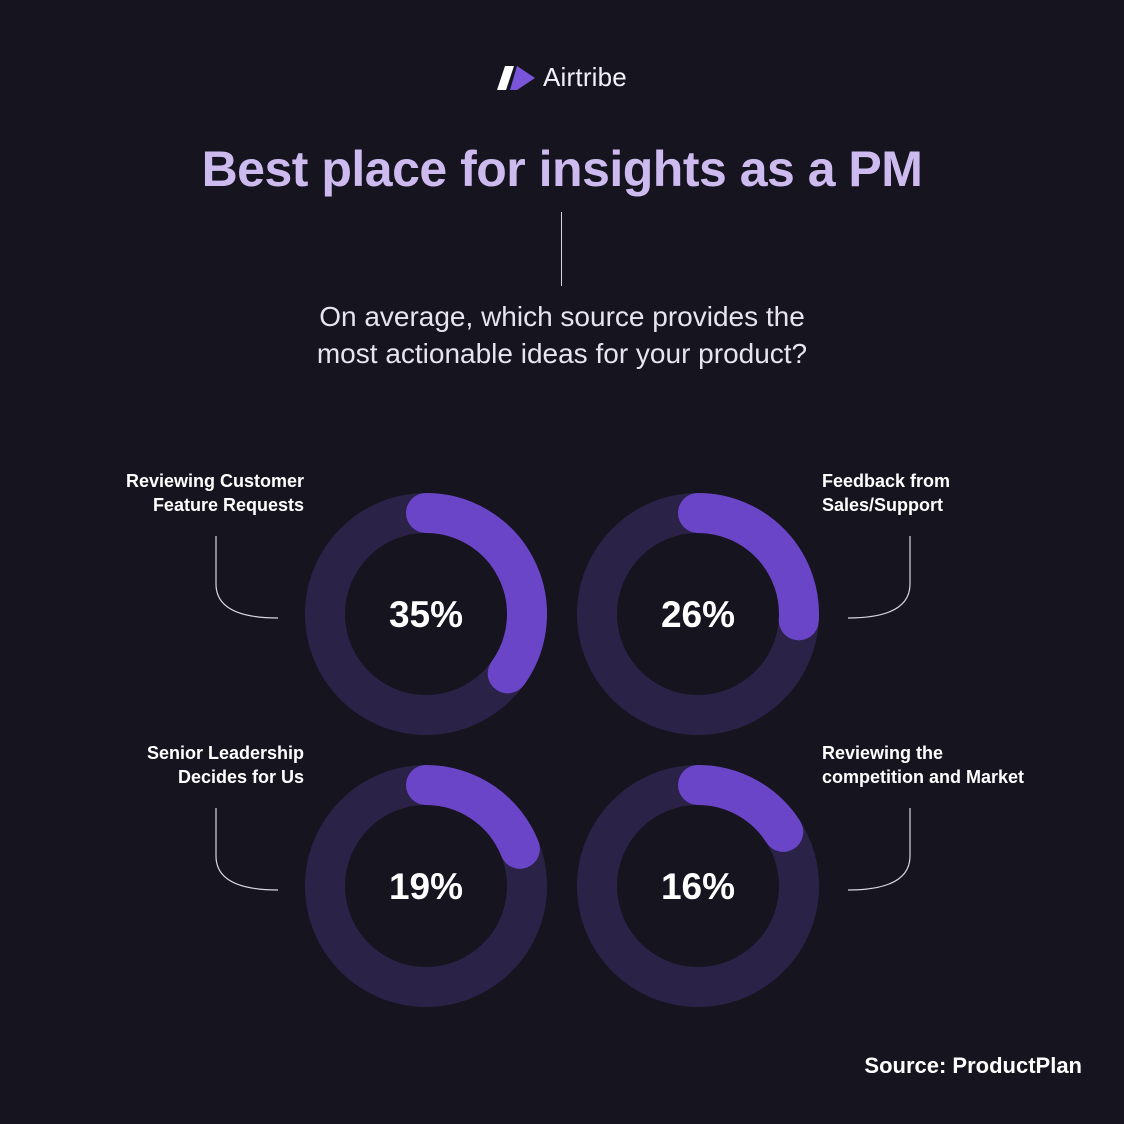 The height and width of the screenshot is (1124, 1124). Describe the element at coordinates (225, 765) in the screenshot. I see `category-label: Senior Leadership Decides for Us` at that location.